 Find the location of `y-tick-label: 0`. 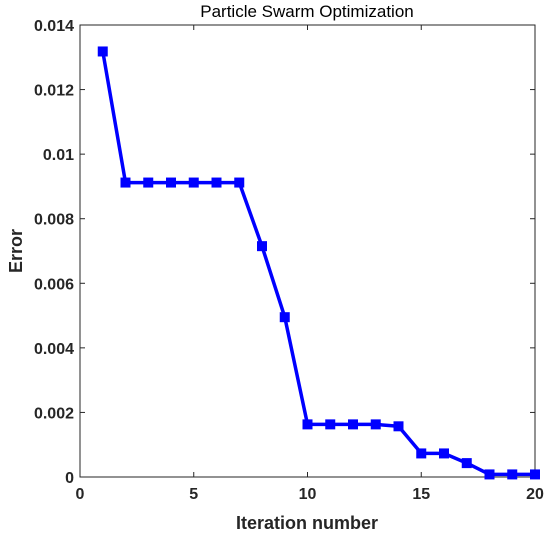

y-tick-label: 0 is located at coordinates (69, 478).